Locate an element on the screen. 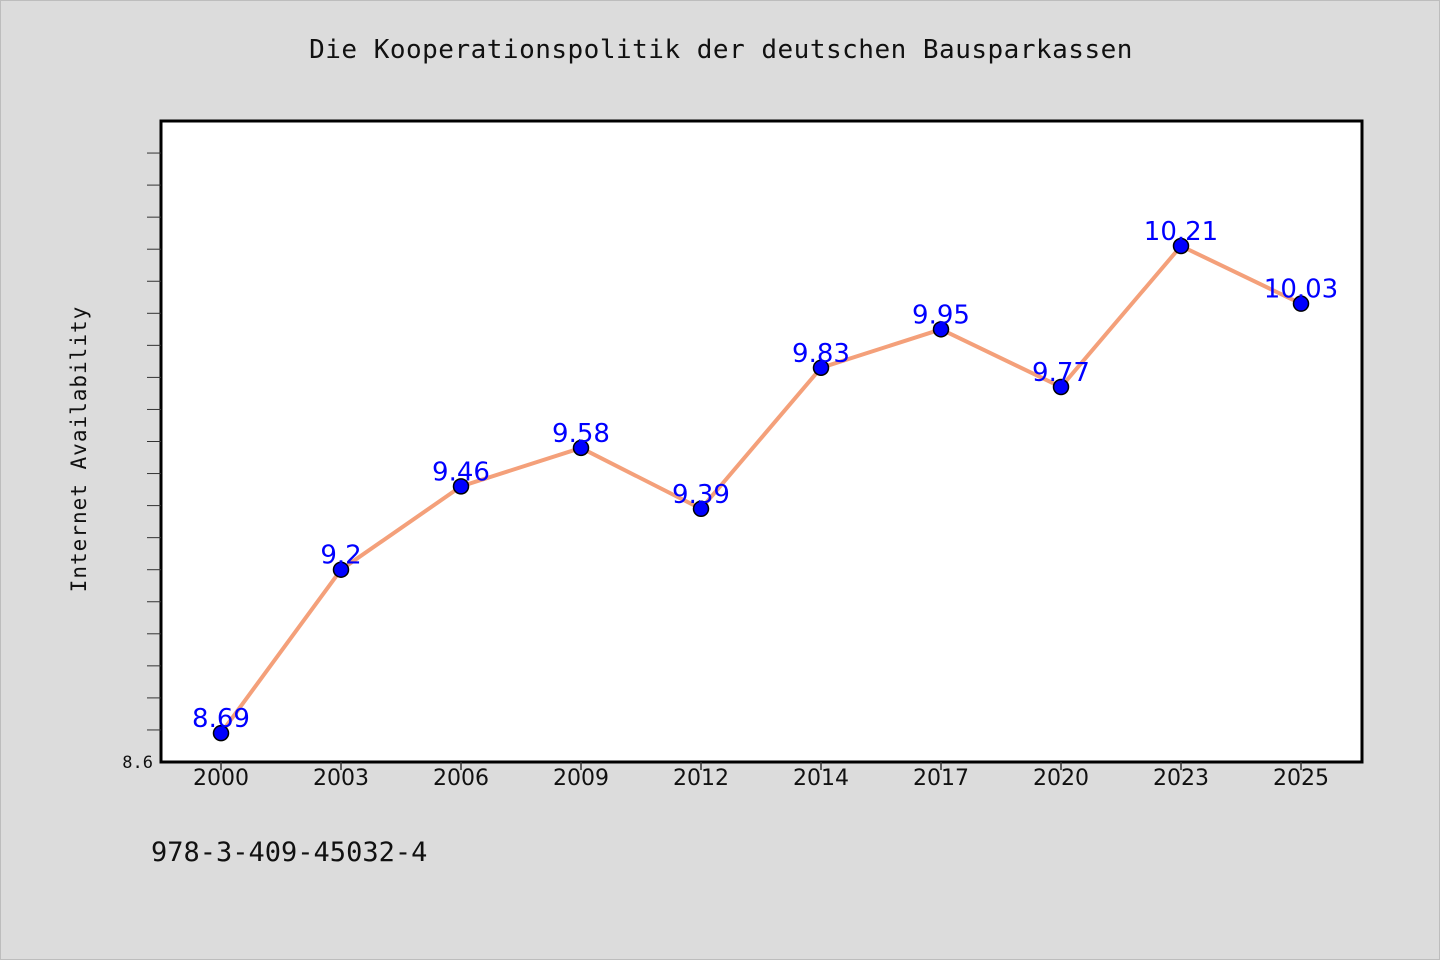  data-label: 9.95 is located at coordinates (941, 315).